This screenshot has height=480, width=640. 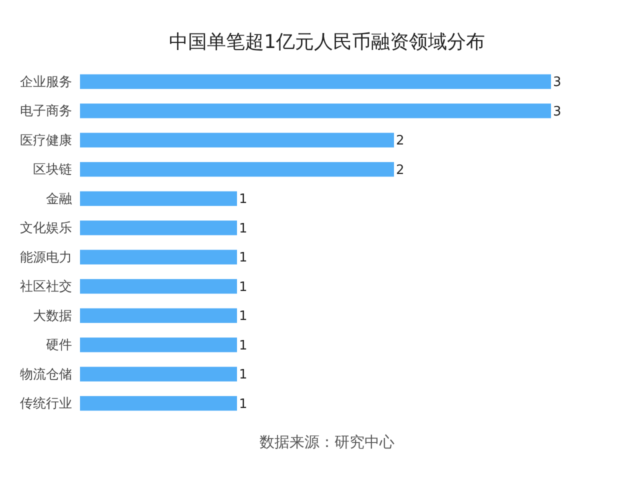 What do you see at coordinates (46, 404) in the screenshot?
I see `y-tick-label: 传统行业` at bounding box center [46, 404].